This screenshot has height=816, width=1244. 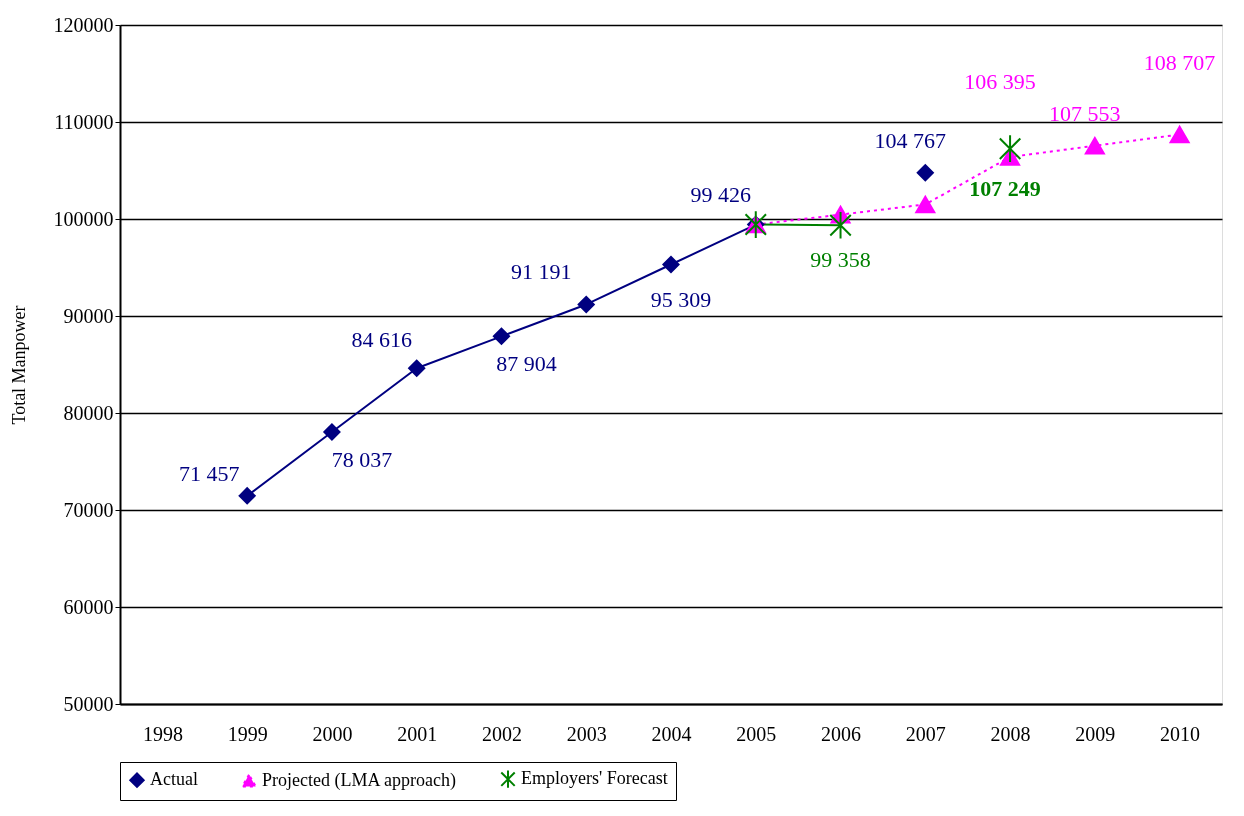 What do you see at coordinates (721, 194) in the screenshot?
I see `data-label: 99 426` at bounding box center [721, 194].